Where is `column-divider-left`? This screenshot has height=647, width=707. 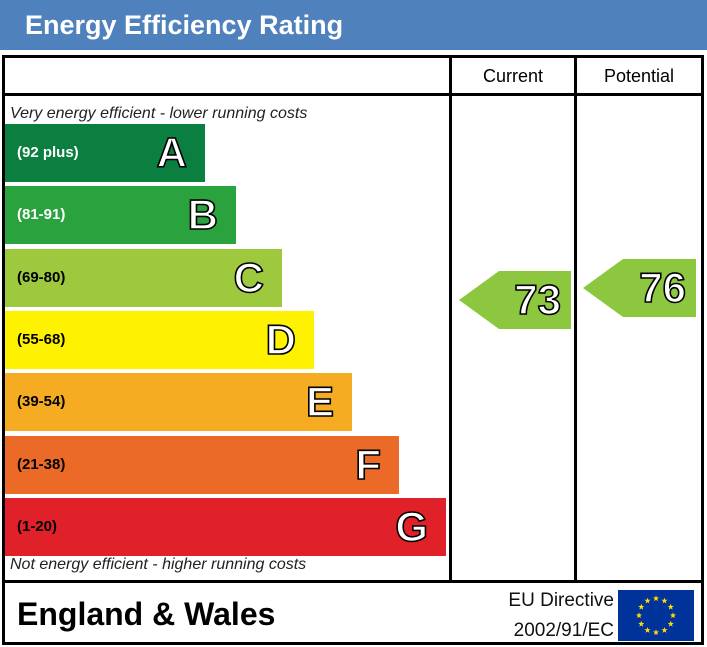
column-divider-left is located at coordinates (450, 320).